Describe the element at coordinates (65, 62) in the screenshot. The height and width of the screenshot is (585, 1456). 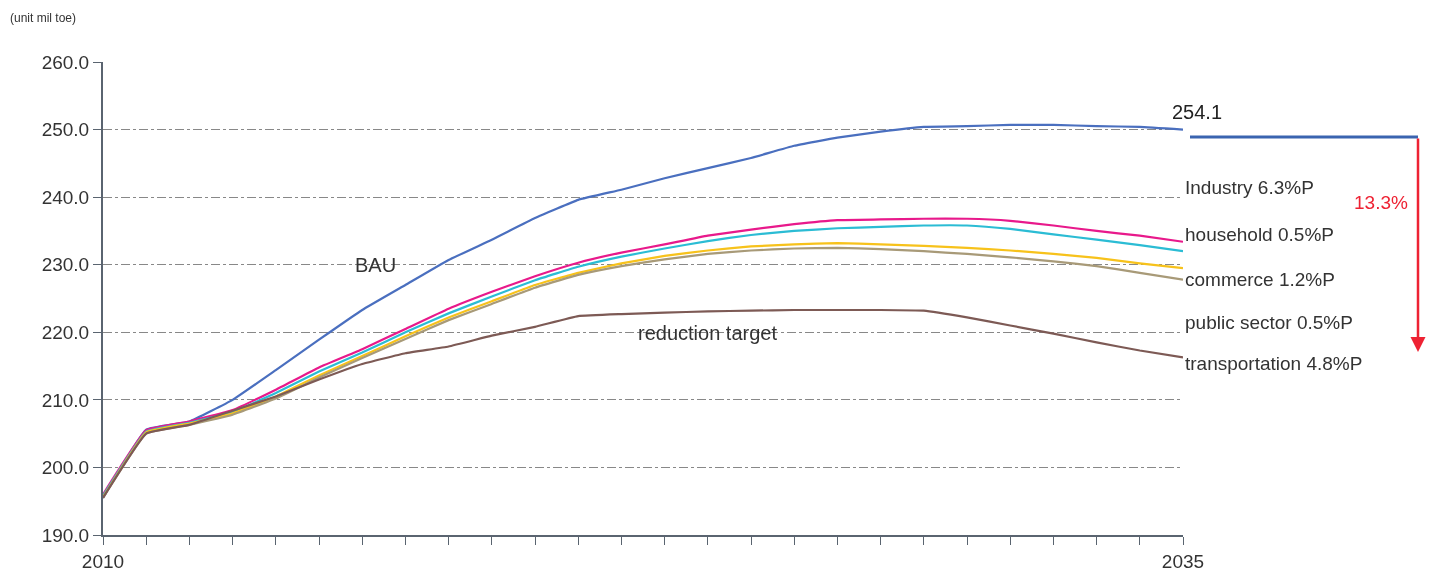
I see `y-tick-label: 260.0` at that location.